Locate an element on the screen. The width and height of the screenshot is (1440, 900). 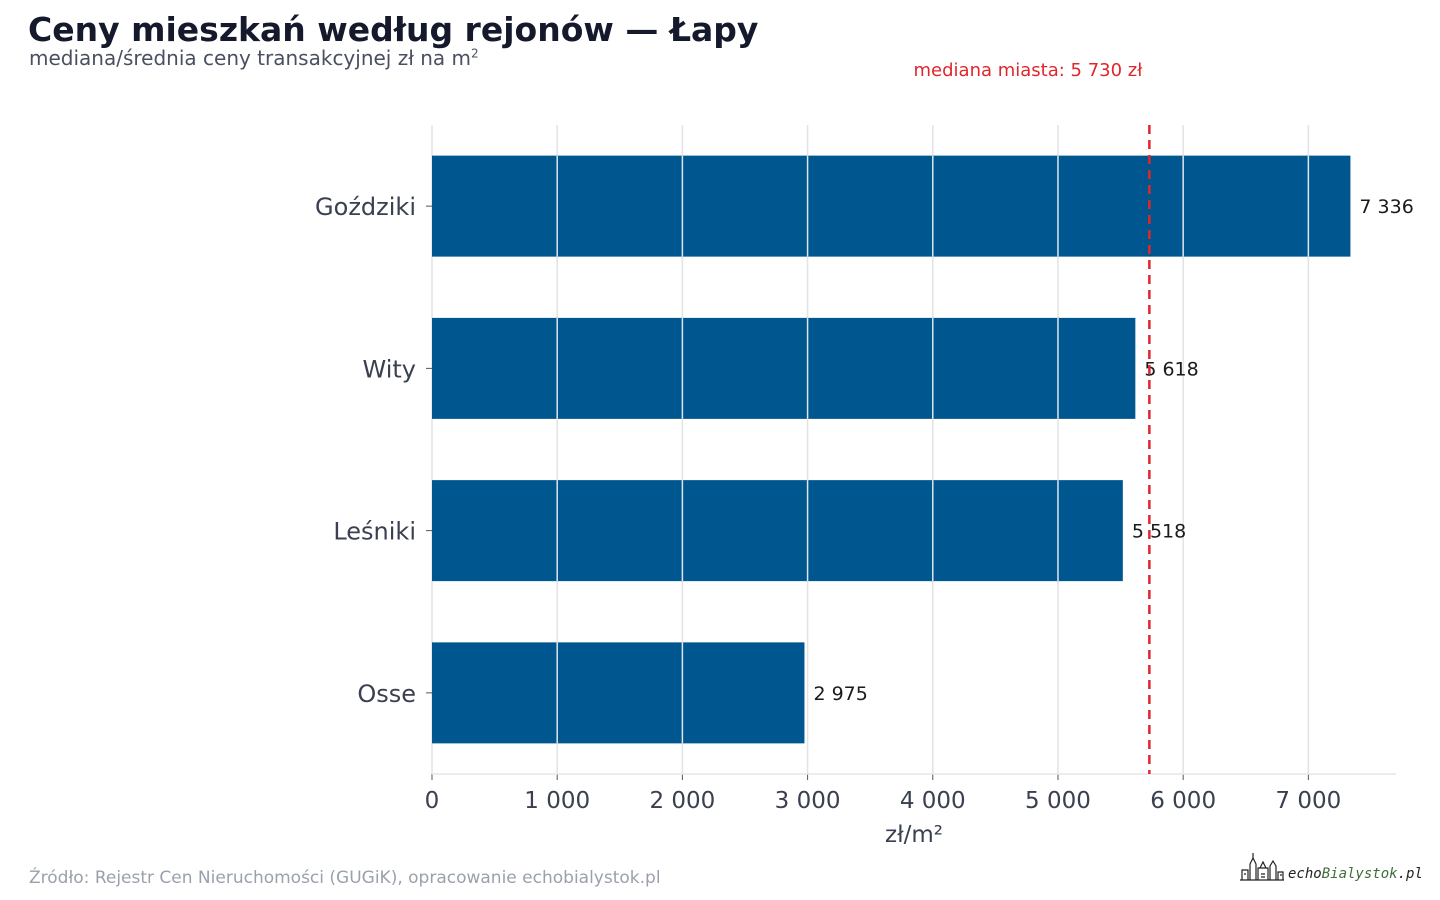
publisher-logo: echoBialystok.pl is located at coordinates (1330, 866).